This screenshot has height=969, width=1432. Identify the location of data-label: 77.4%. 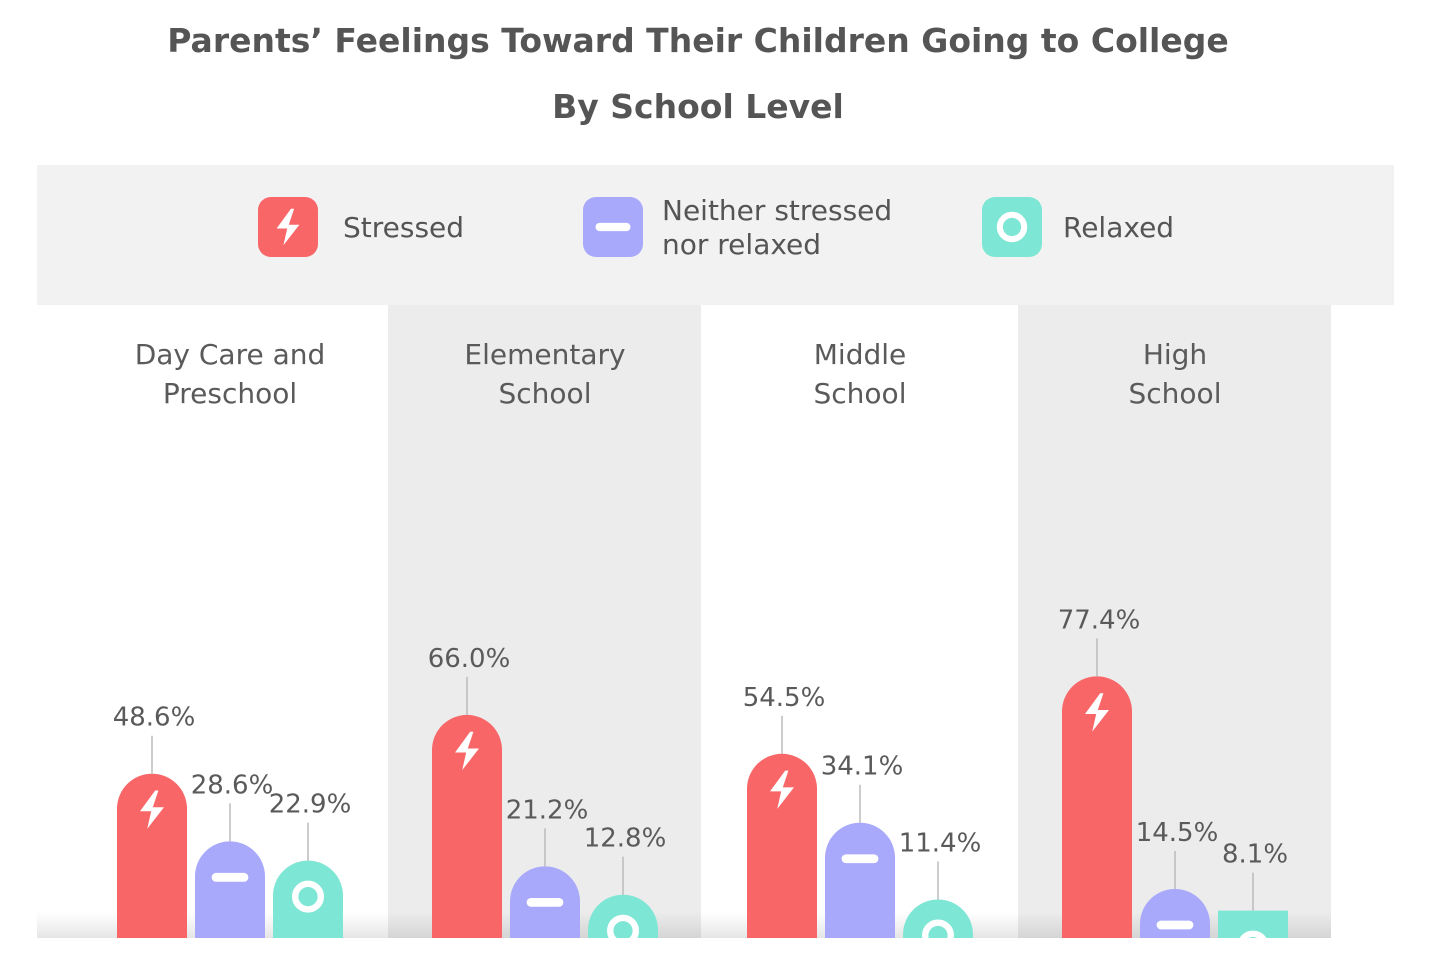
(1099, 620).